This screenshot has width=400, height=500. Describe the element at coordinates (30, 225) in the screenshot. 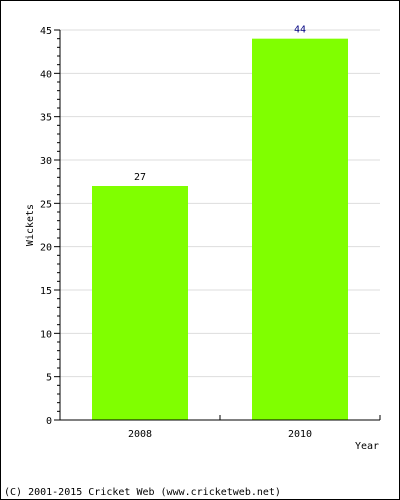

I see `y-axis-title: Wickets` at that location.